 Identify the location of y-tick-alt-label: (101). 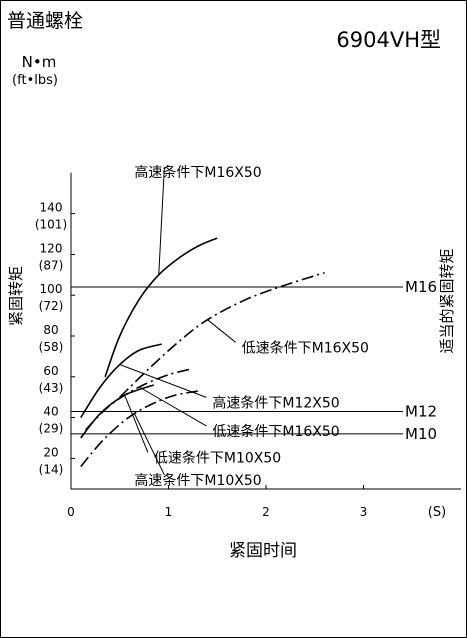
(51, 225).